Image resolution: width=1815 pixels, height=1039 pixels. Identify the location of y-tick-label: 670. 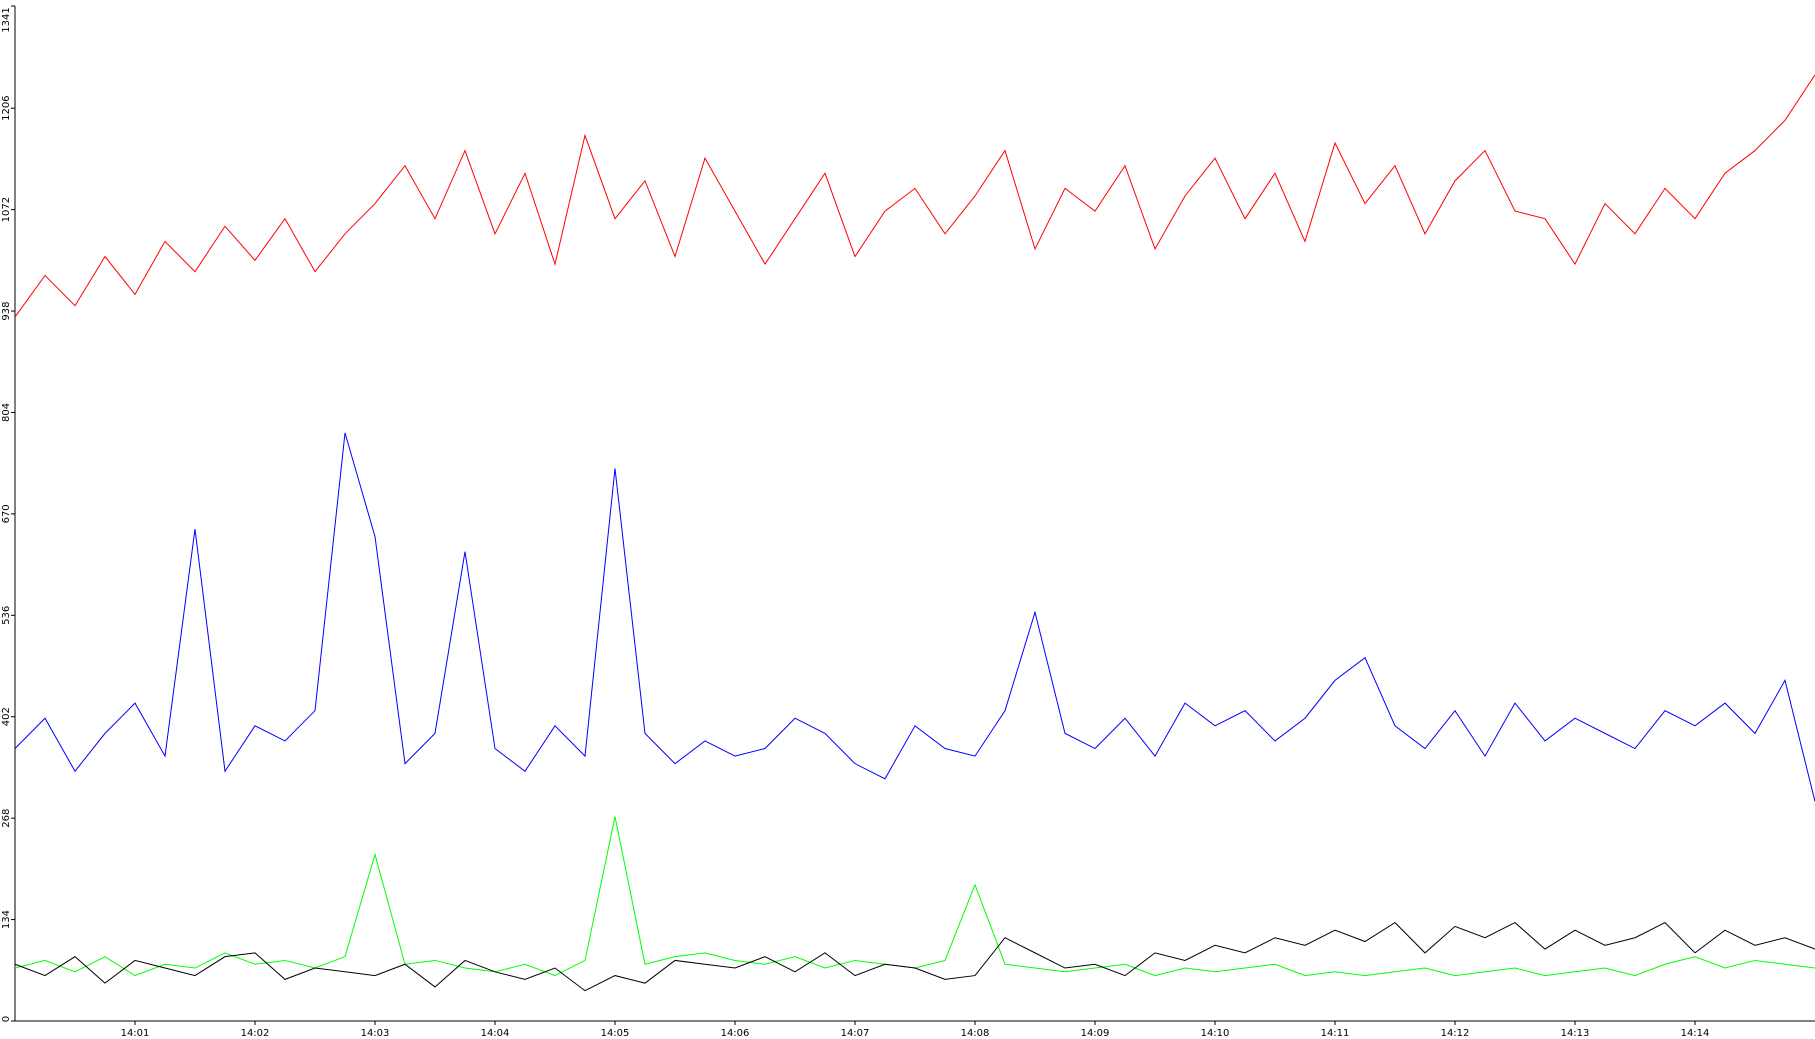
(6, 513).